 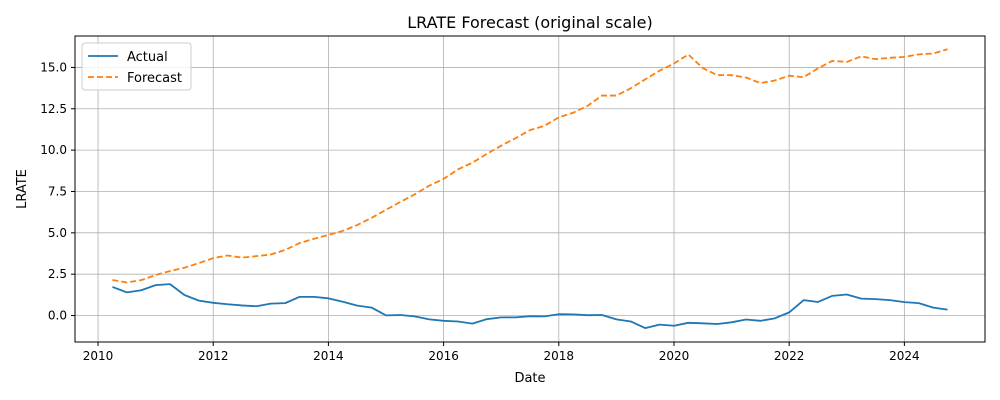 What do you see at coordinates (57, 274) in the screenshot?
I see `y-tick-label: 2.5` at bounding box center [57, 274].